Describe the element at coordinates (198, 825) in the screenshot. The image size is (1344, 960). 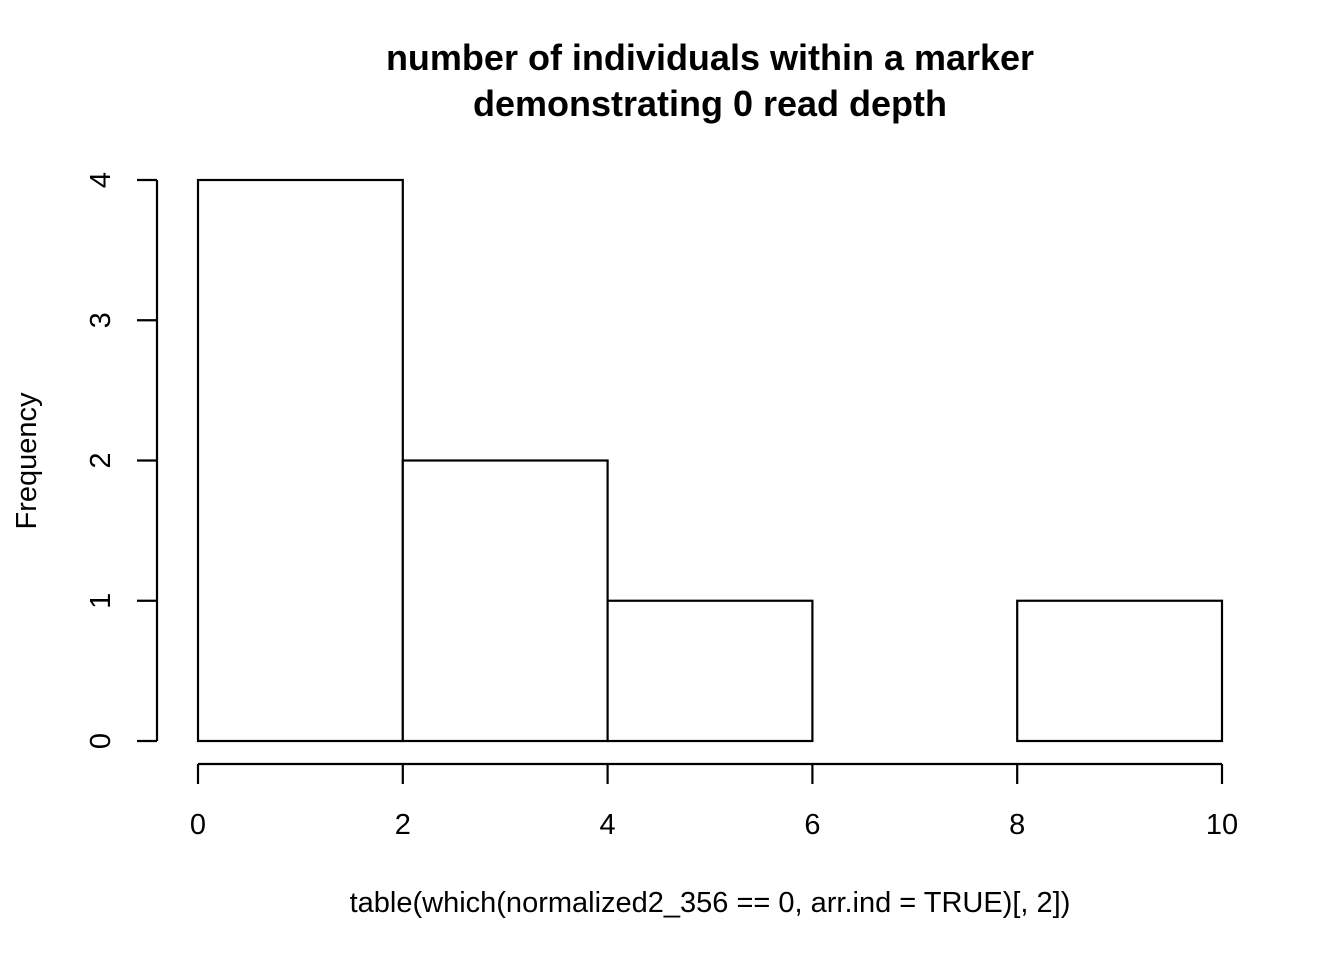
I see `x-tick-label-0: 0` at that location.